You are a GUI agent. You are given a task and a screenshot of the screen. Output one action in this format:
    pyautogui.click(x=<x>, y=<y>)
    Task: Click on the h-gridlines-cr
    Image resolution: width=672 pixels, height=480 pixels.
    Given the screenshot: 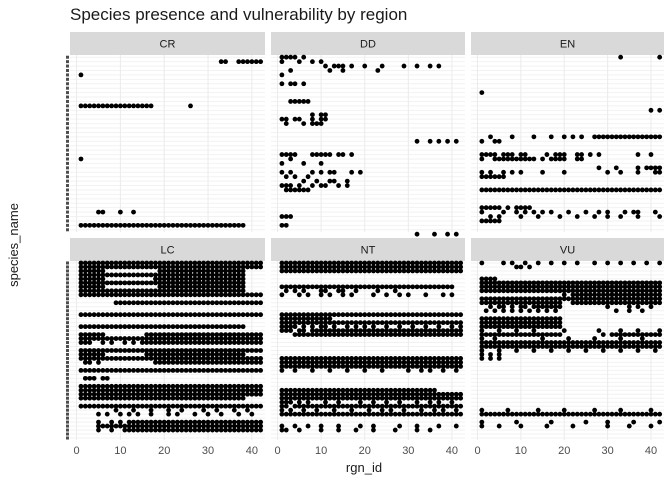 What is the action you would take?
    pyautogui.click(x=167, y=143)
    